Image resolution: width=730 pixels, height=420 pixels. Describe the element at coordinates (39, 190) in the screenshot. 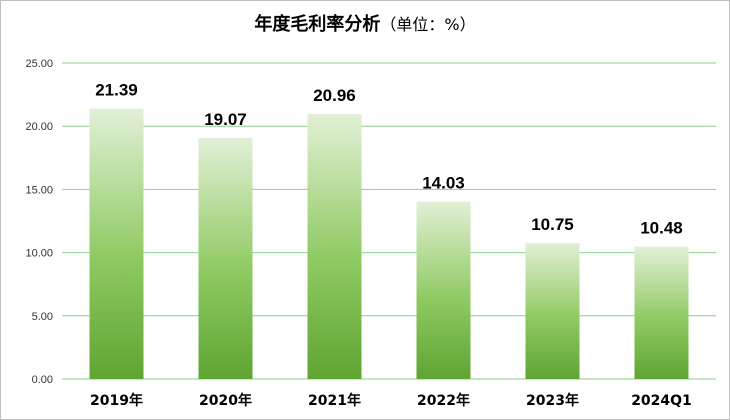

I see `y-tick-label: 15.00` at that location.